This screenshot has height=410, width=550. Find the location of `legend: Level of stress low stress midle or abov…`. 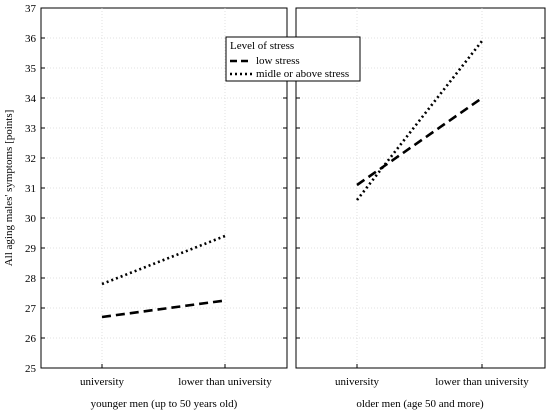

legend: Level of stress low stress midle or abov… is located at coordinates (293, 59).